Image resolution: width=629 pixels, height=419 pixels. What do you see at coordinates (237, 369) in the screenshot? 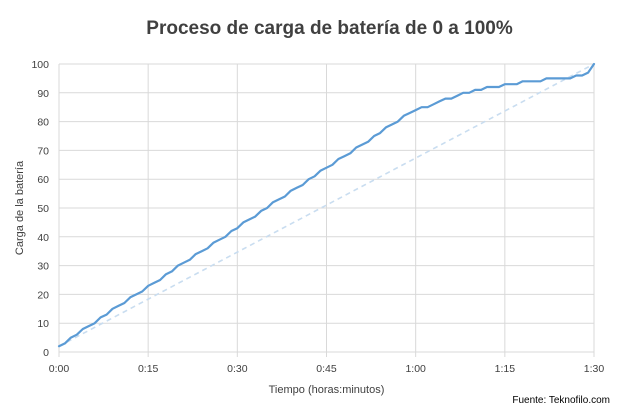
I see `x-tick-label: 0:30` at bounding box center [237, 369].